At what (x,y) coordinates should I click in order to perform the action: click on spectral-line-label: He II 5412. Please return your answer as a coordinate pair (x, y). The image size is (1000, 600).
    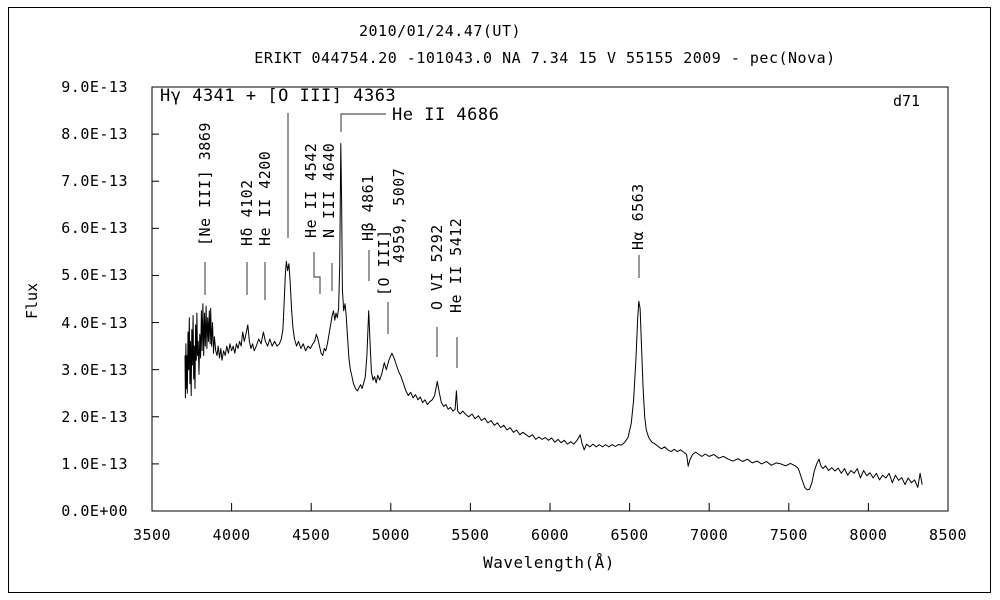
    Looking at the image, I should click on (456, 265).